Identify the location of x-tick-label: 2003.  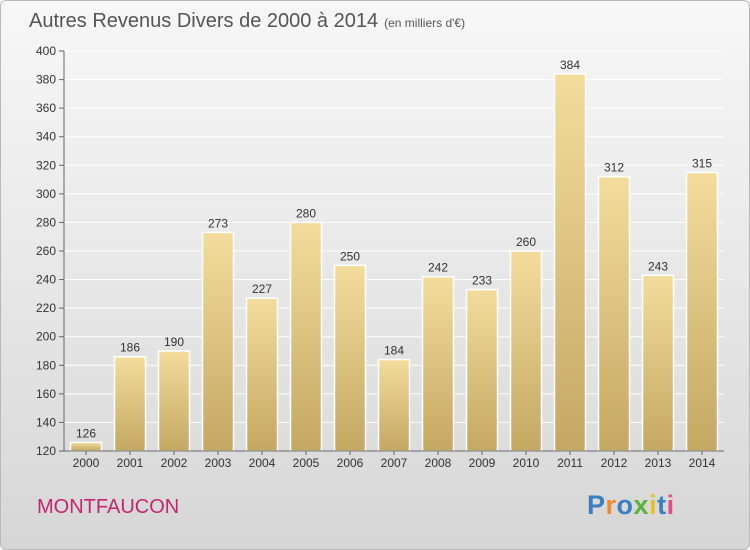
(218, 463).